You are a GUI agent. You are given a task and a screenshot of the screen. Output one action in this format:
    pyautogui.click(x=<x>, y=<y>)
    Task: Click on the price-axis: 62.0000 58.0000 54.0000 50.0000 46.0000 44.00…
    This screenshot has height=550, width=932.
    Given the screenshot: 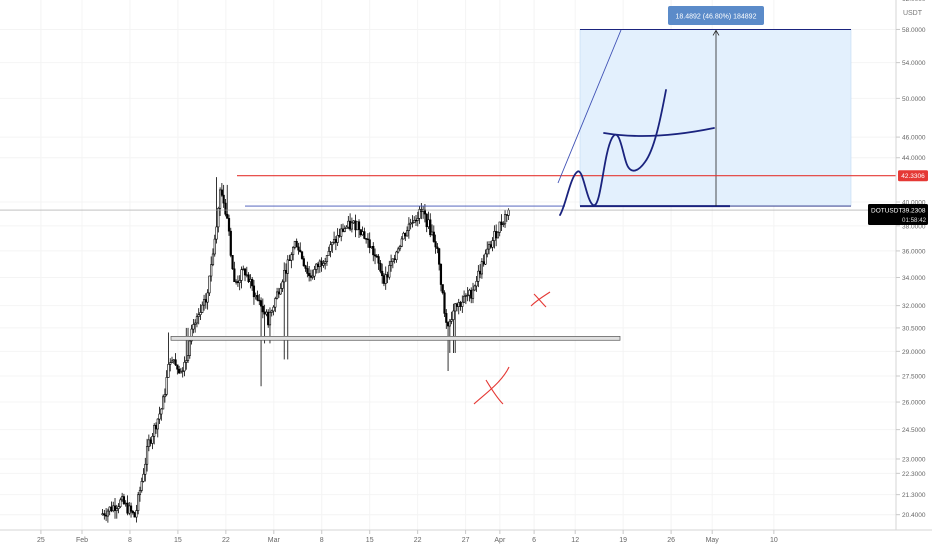 What is the action you would take?
    pyautogui.click(x=911, y=259)
    